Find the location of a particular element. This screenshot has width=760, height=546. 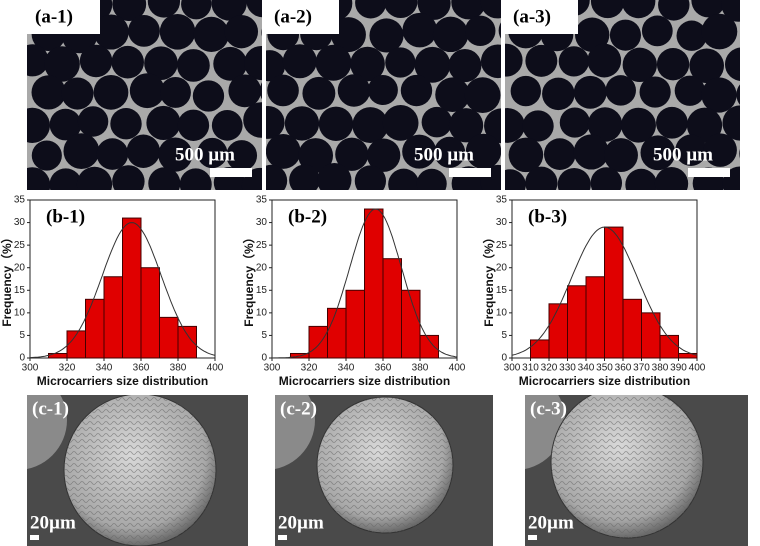

panel-label: (c-1) is located at coordinates (50, 408).